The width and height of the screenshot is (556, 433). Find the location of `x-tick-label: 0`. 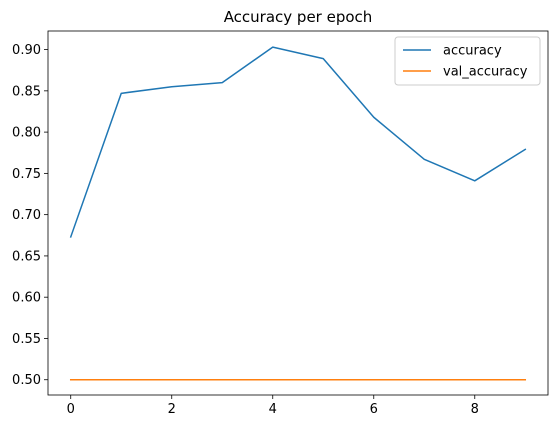

x-tick-label: 0 is located at coordinates (71, 409).